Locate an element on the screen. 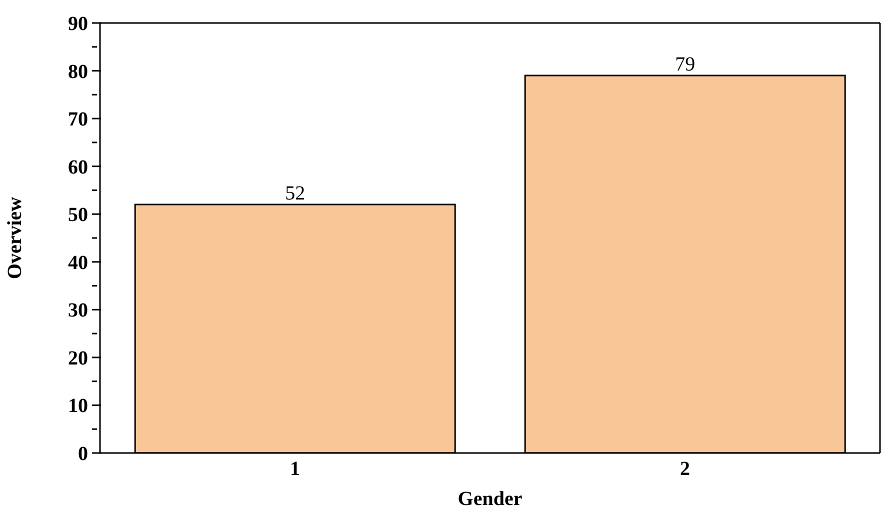 The height and width of the screenshot is (507, 885). y-tick-label: 0 is located at coordinates (83, 454).